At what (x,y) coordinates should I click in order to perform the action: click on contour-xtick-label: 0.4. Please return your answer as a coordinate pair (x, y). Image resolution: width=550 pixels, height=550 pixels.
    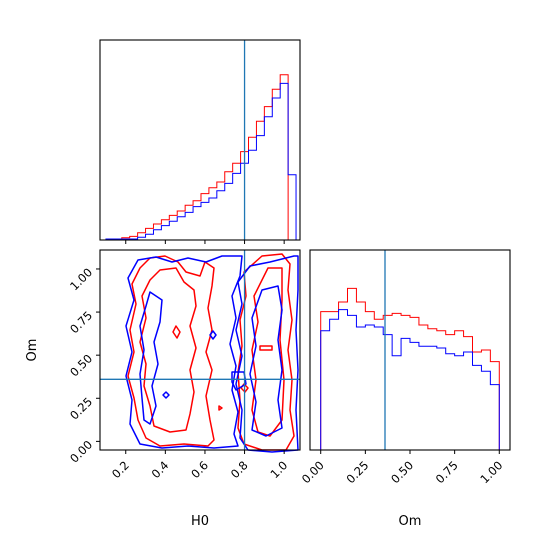
    Looking at the image, I should click on (160, 469).